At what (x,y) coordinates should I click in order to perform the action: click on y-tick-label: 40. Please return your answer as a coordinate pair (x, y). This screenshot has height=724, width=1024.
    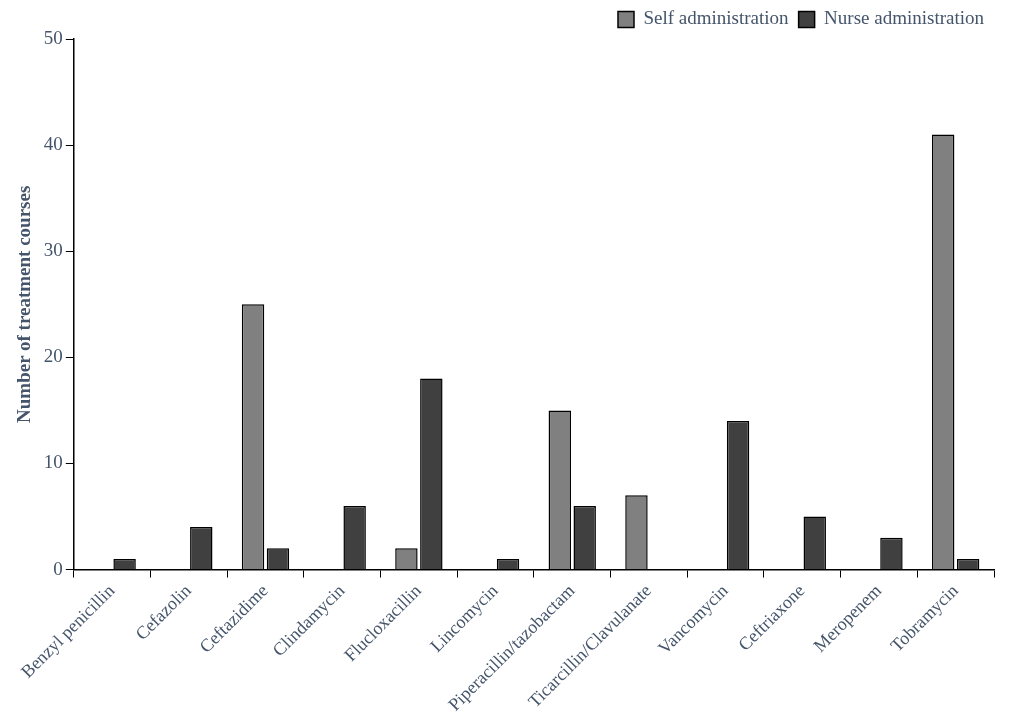
    Looking at the image, I should click on (53, 144).